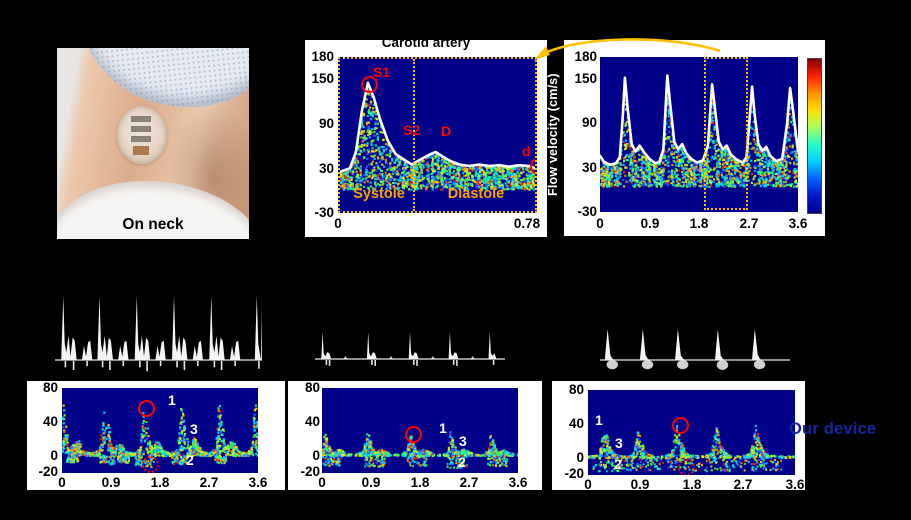 This screenshot has height=520, width=911. I want to click on flow-velocity-axis-label: Flow velocity (cm/s), so click(553, 135).